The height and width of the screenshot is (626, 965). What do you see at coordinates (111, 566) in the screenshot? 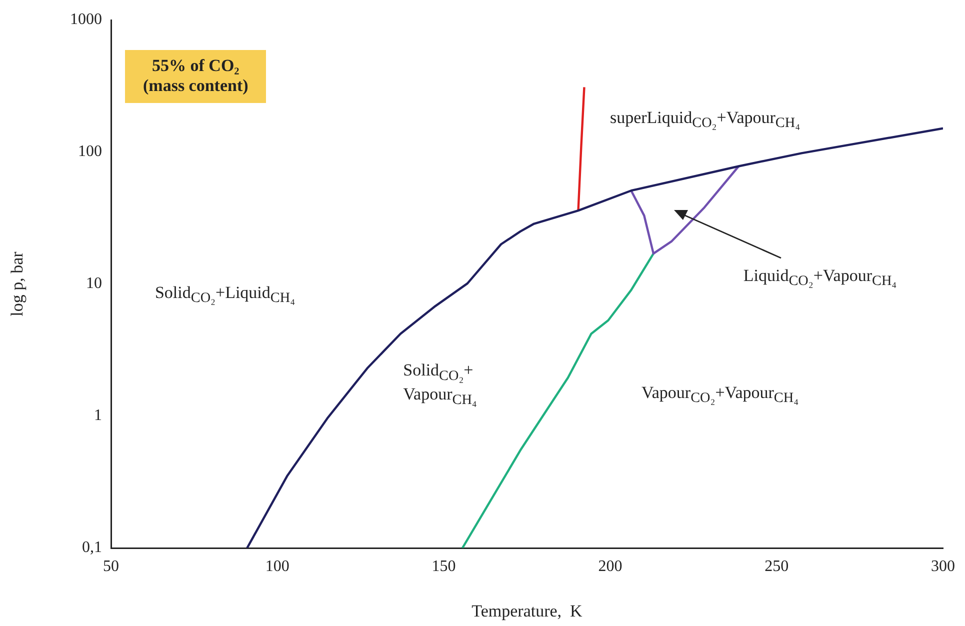
I see `x-tick-label: 50` at bounding box center [111, 566].